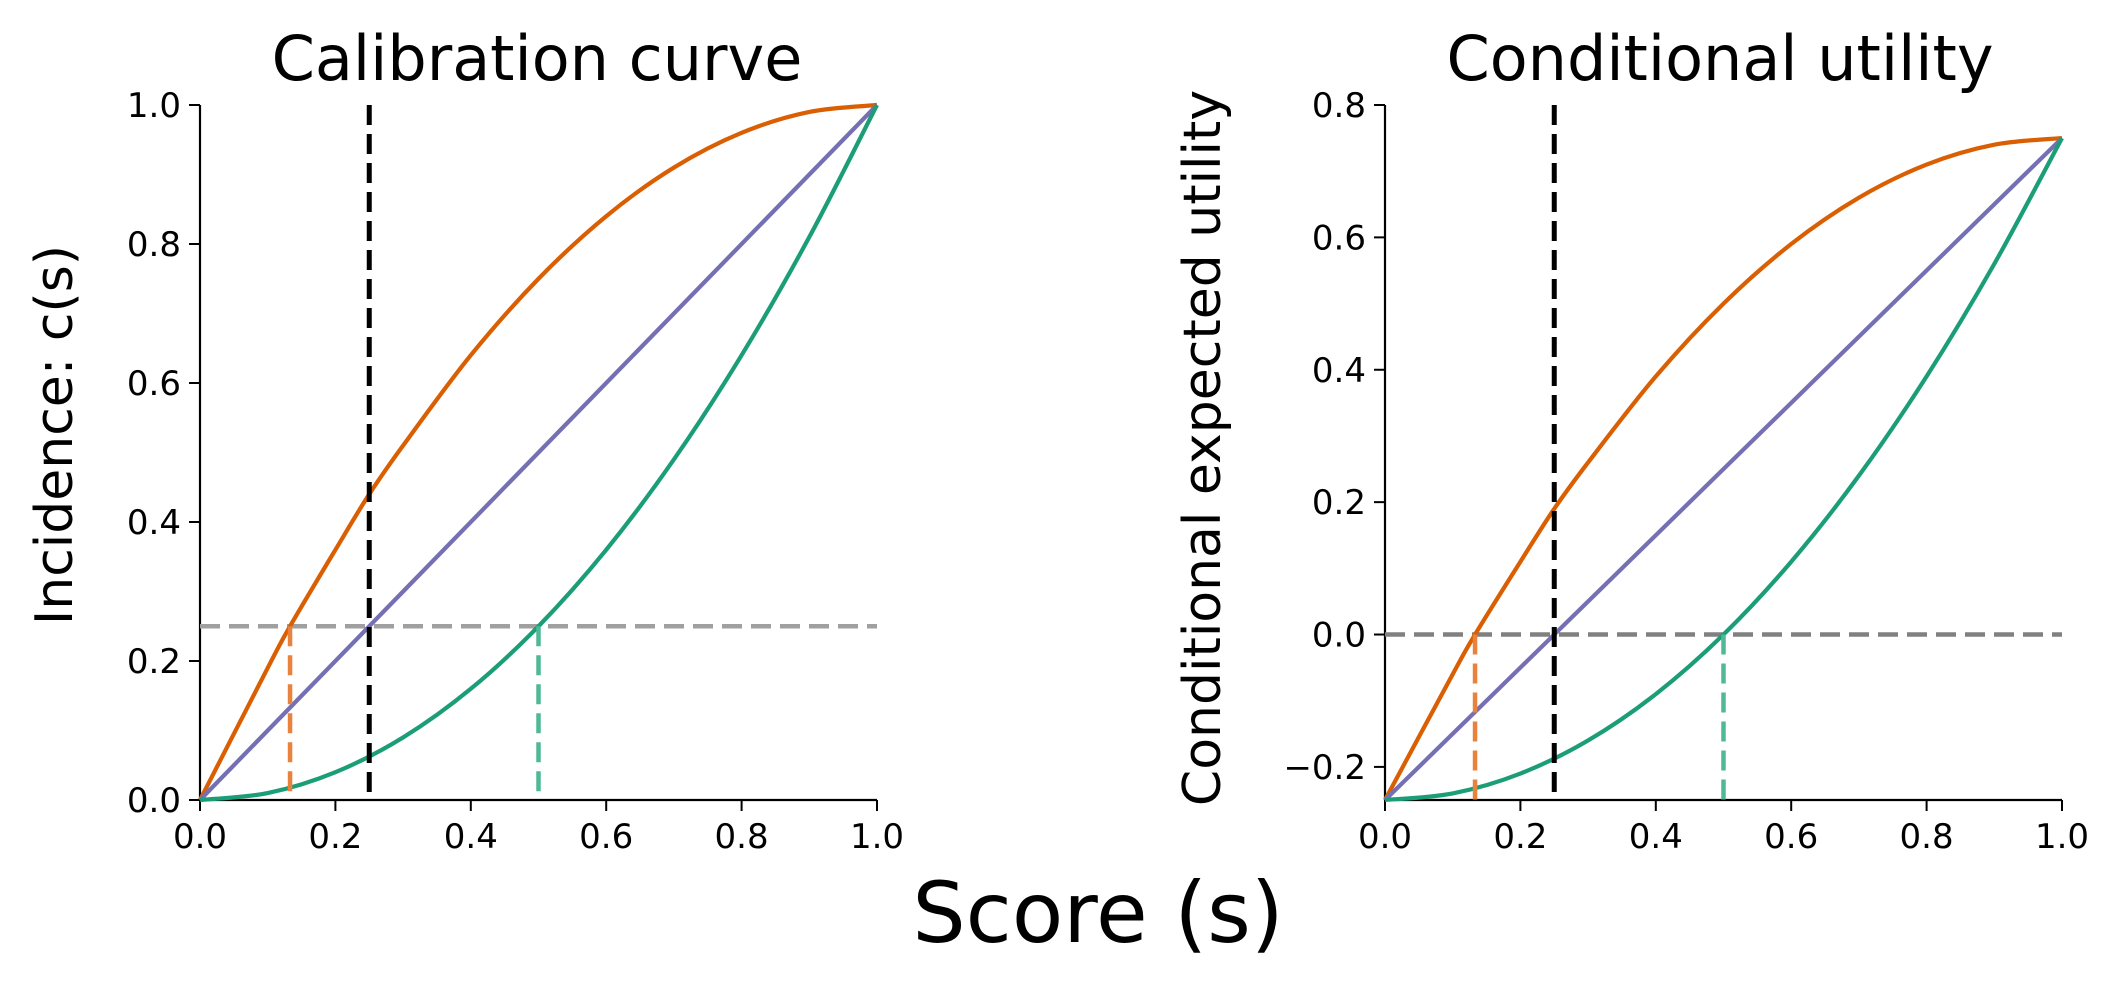  Describe the element at coordinates (1719, 58) in the screenshot. I see `utility-title: Conditional utility` at that location.